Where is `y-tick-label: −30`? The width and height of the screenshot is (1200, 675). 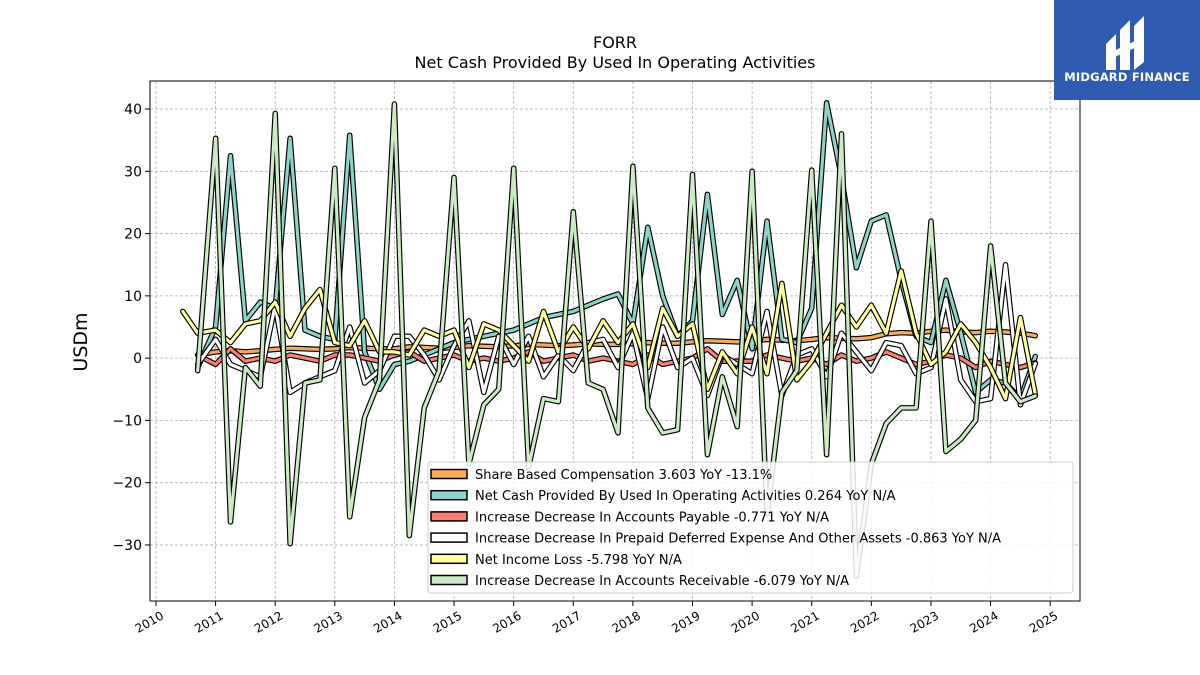 y-tick-label: −30 is located at coordinates (127, 546).